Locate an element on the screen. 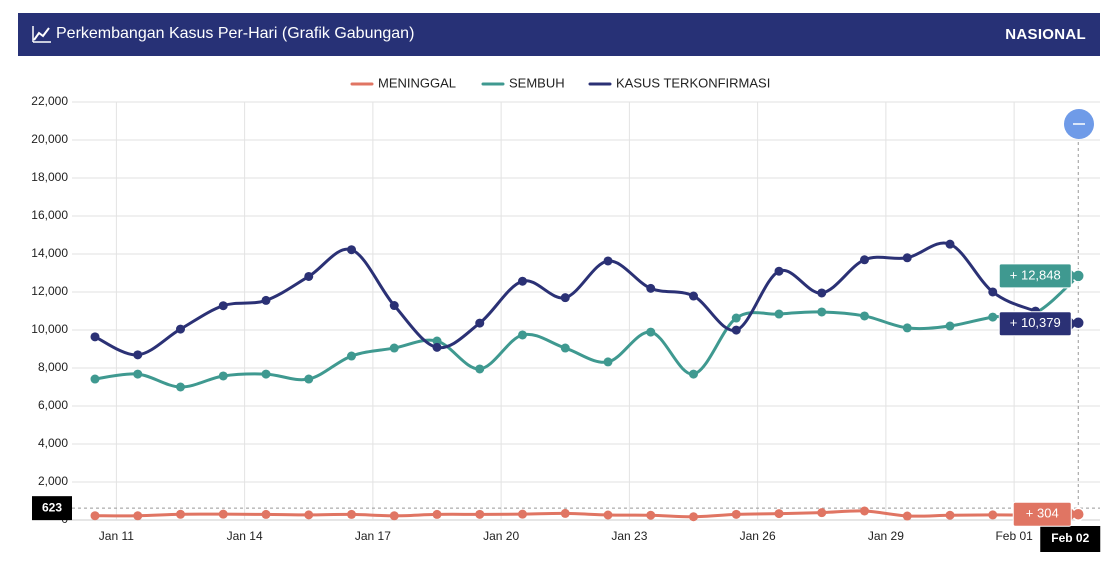 This screenshot has height=561, width=1111. y-tick-label: 2,000 is located at coordinates (53, 481).